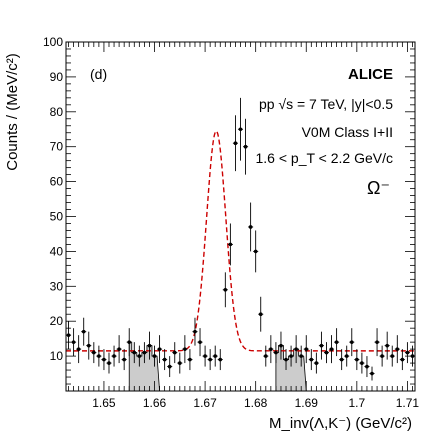  I want to click on y-tick-label: 20, so click(57, 321).